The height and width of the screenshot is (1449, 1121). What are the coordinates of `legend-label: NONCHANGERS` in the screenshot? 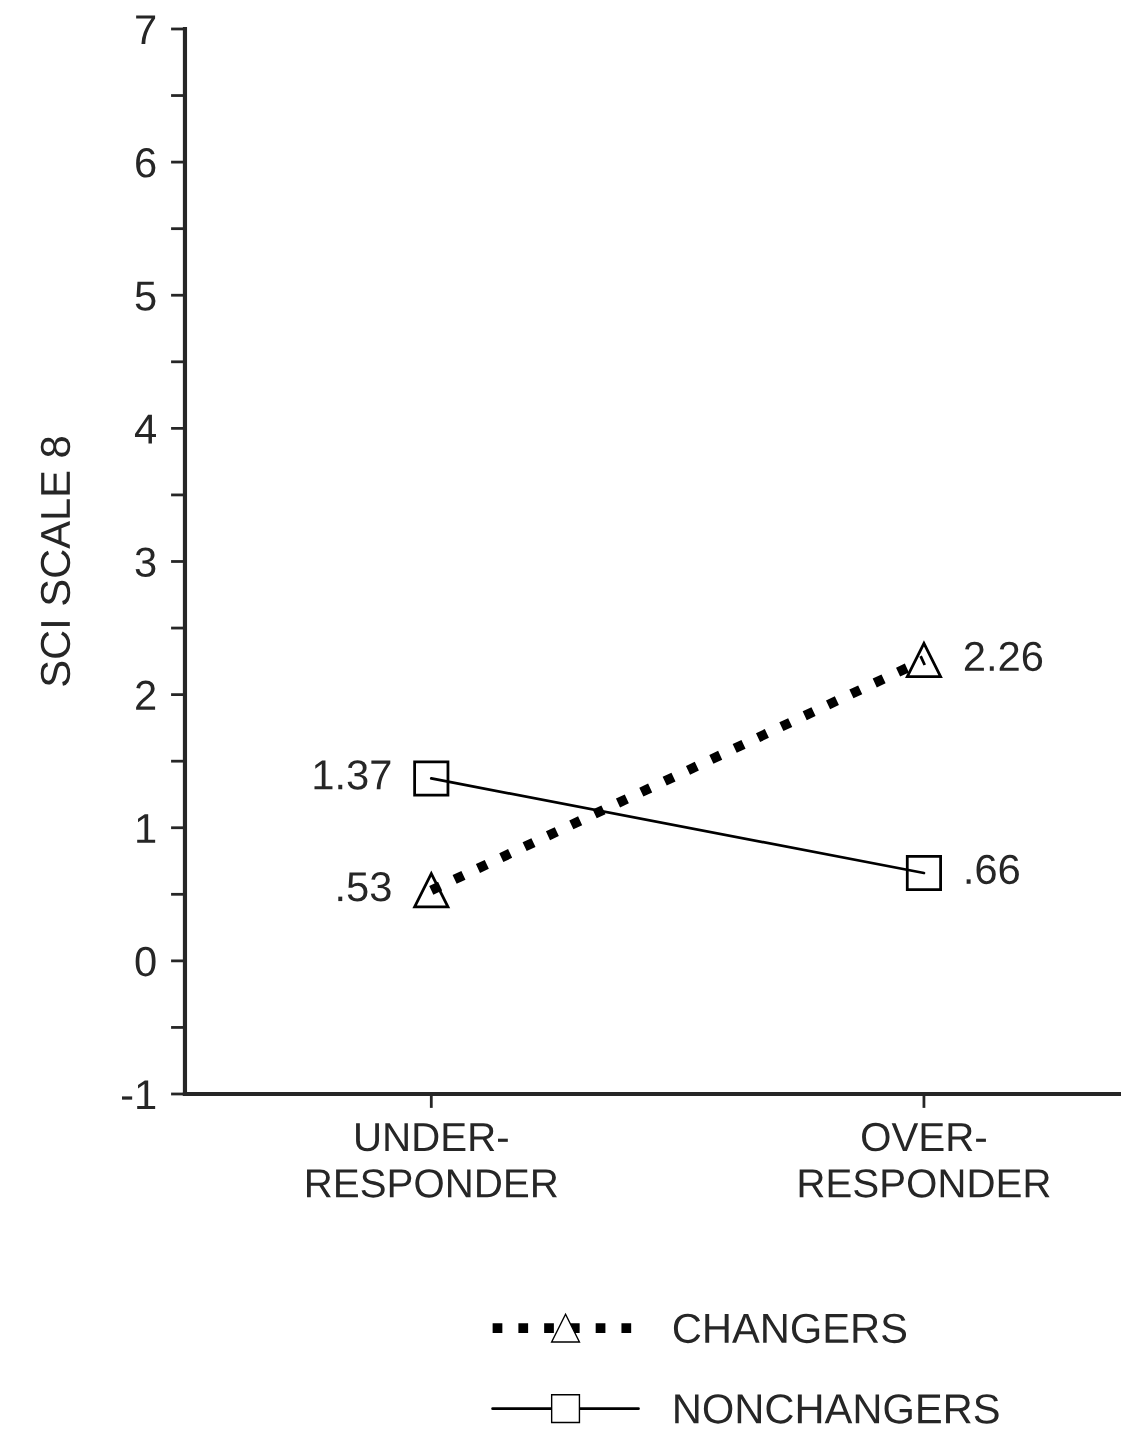 It's located at (837, 1409).